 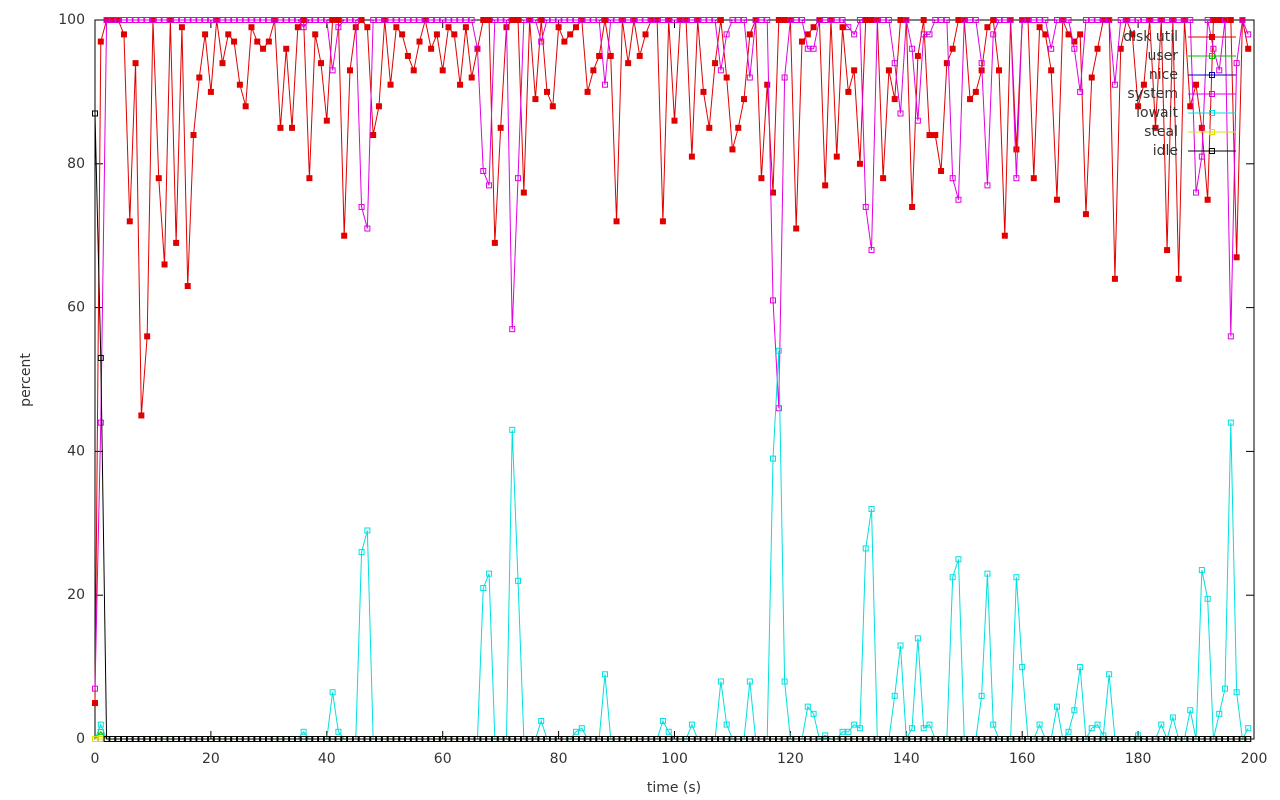 What do you see at coordinates (1157, 113) in the screenshot?
I see `legend-label: iowait` at bounding box center [1157, 113].